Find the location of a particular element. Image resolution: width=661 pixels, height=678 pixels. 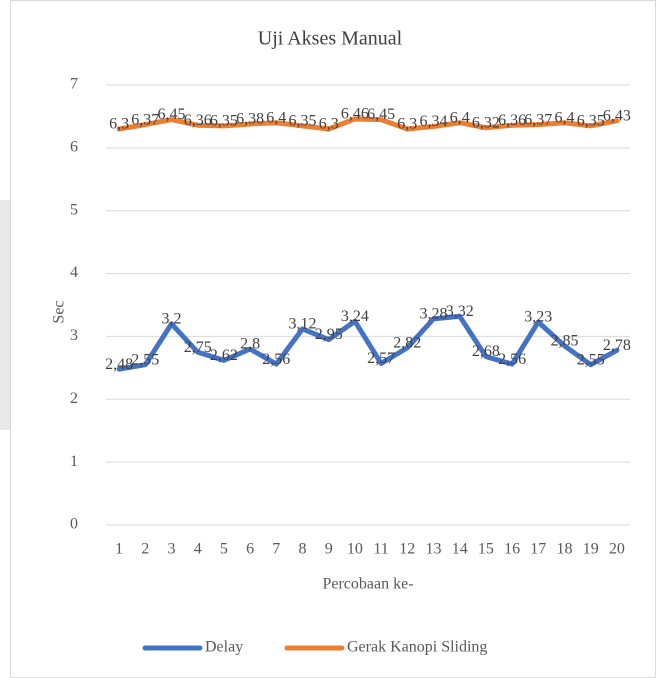

y-tick-label: 1 is located at coordinates (74, 461).